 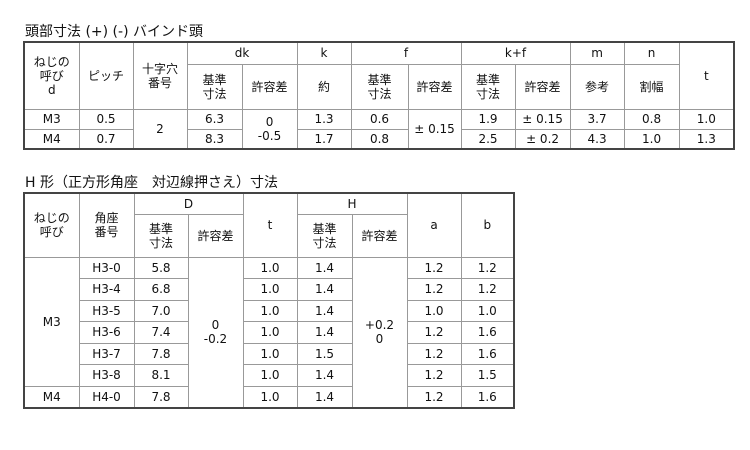 What do you see at coordinates (706, 139) in the screenshot?
I see `cell-t: 1.3` at bounding box center [706, 139].